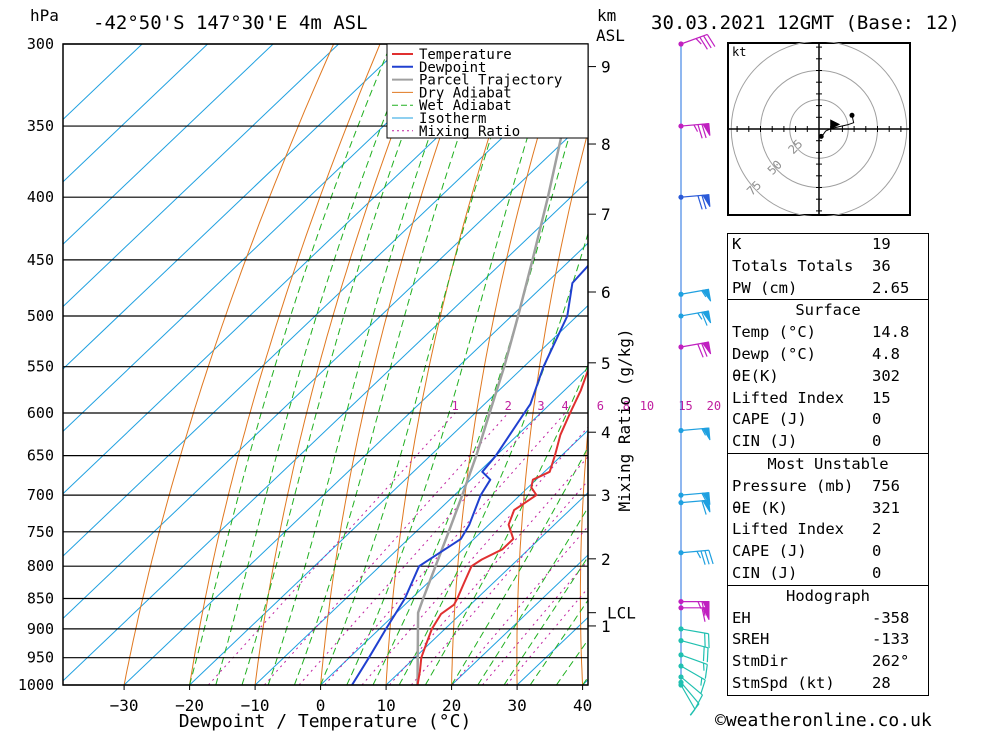 The image size is (1000, 733). What do you see at coordinates (606, 559) in the screenshot?
I see `height-tick-label: 2` at bounding box center [606, 559].